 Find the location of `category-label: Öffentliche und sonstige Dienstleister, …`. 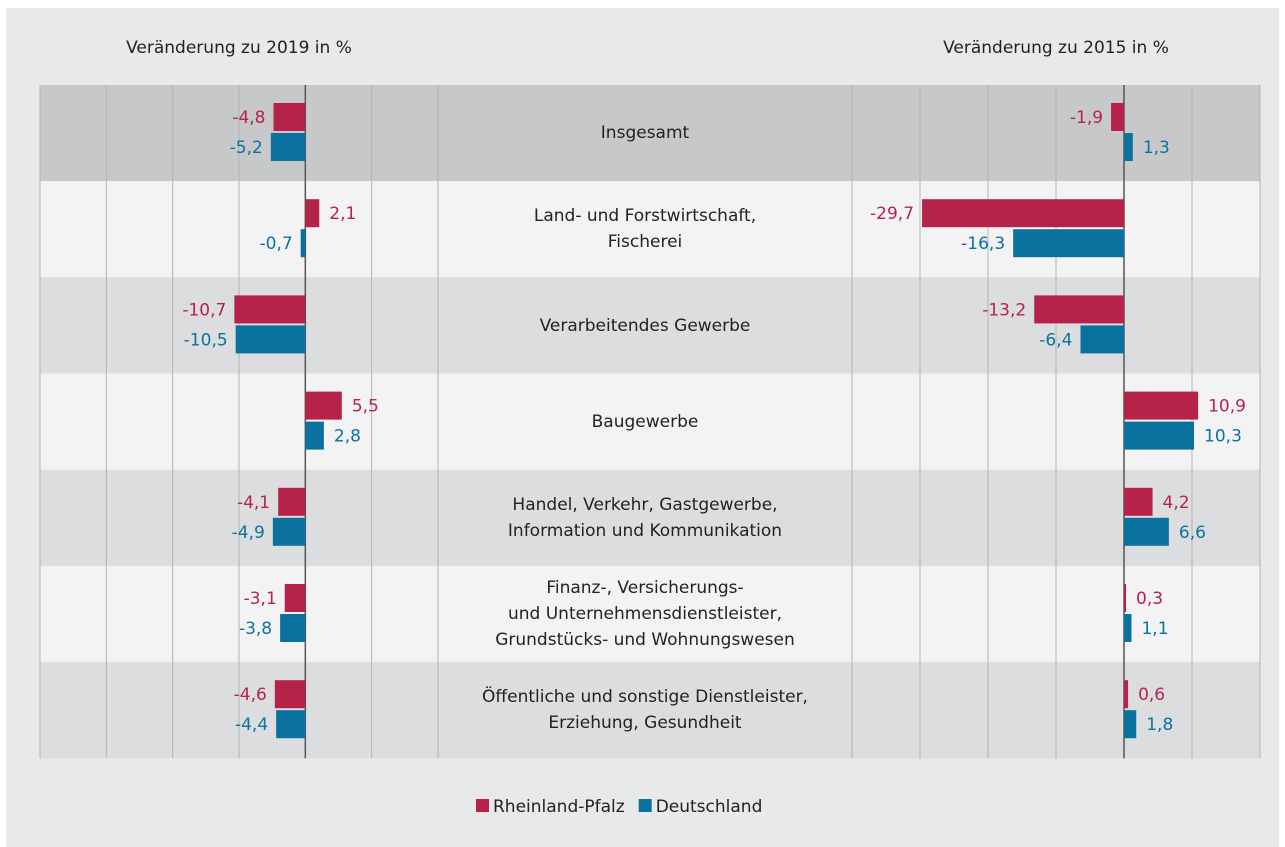

category-label: Öffentliche und sonstige Dienstleister, … is located at coordinates (645, 710).